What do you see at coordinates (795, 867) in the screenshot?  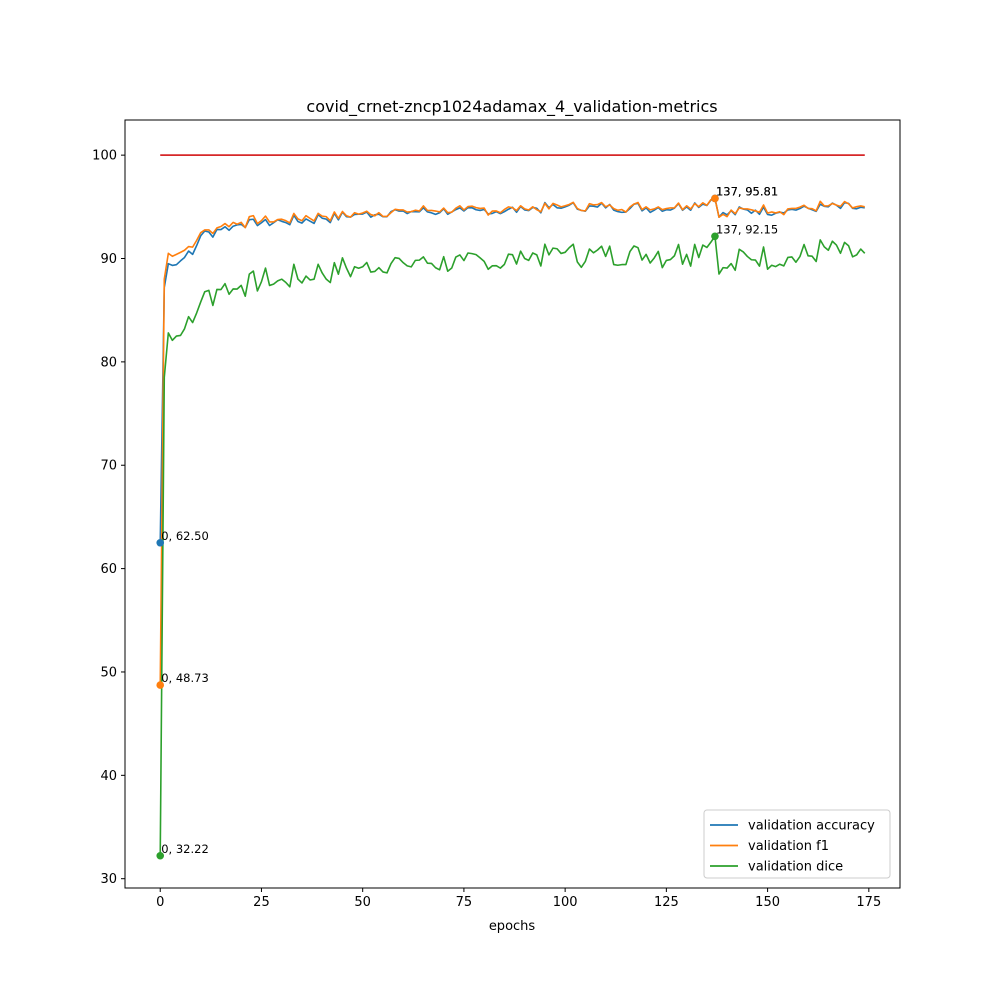 I see `legend-label: validation dice` at bounding box center [795, 867].